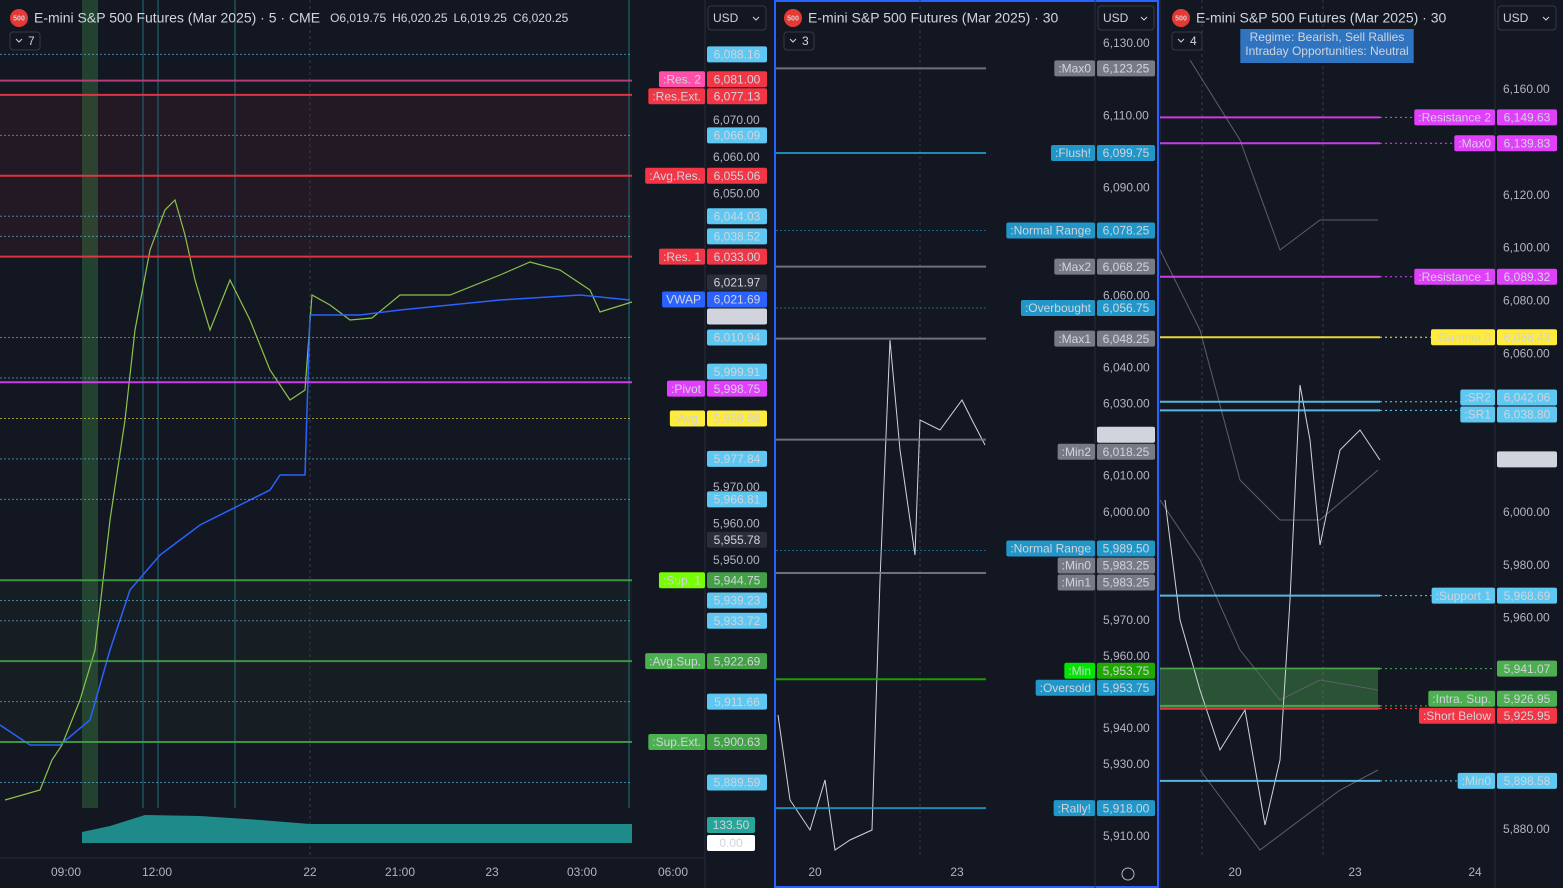  What do you see at coordinates (1327, 37) in the screenshot?
I see `annotation-line: Regime: Bearish, Sell Rallies` at bounding box center [1327, 37].